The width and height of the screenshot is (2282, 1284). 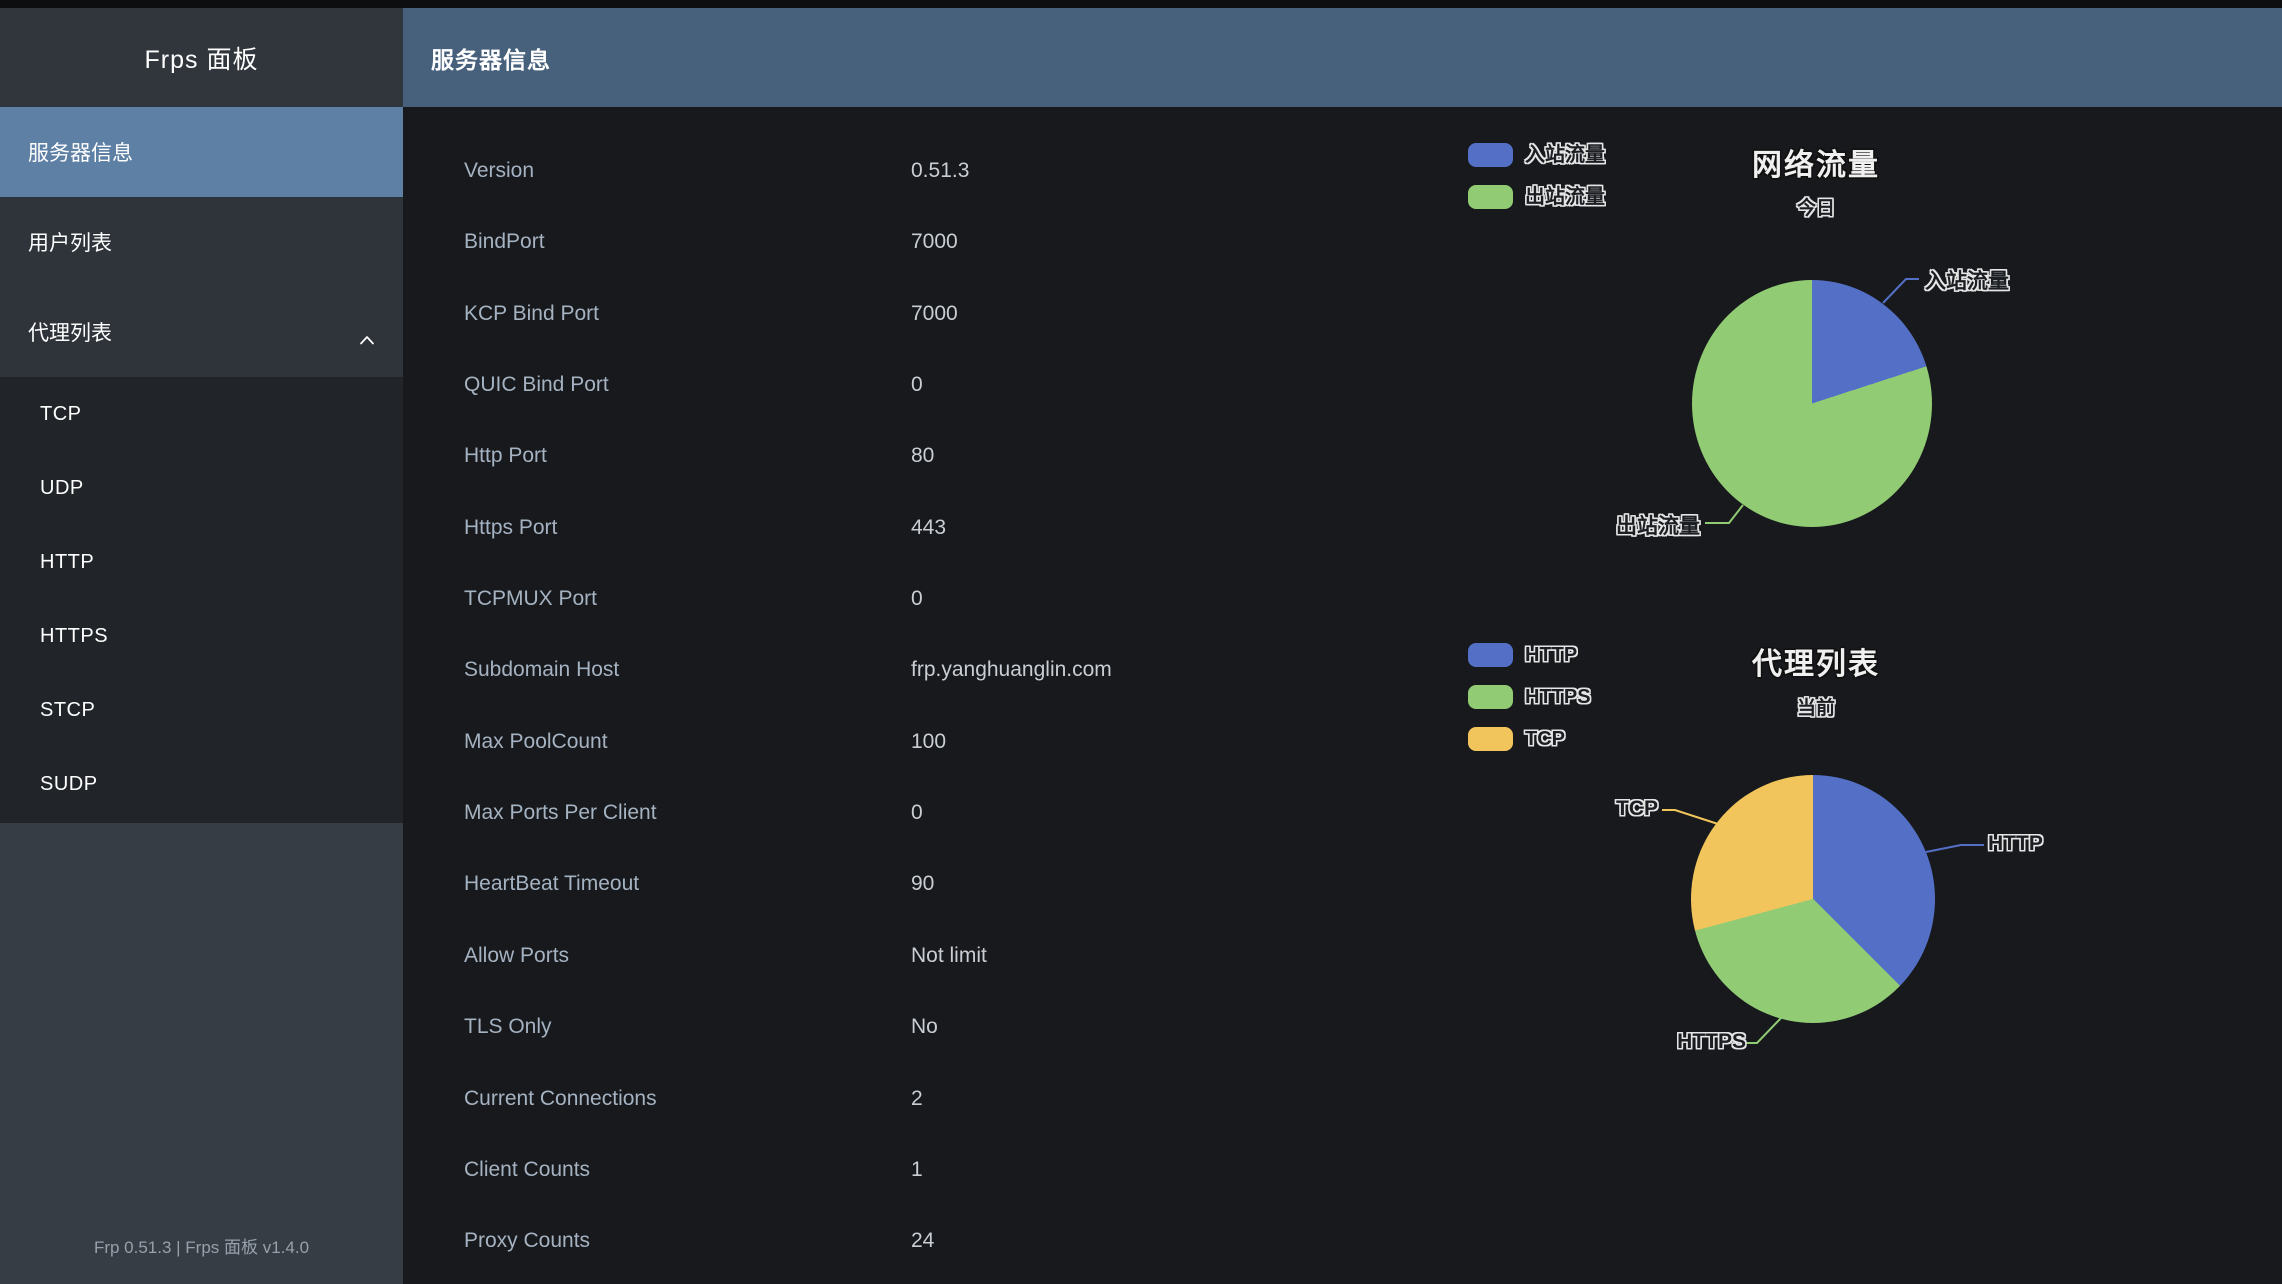 I want to click on info-value: 100, so click(x=929, y=741).